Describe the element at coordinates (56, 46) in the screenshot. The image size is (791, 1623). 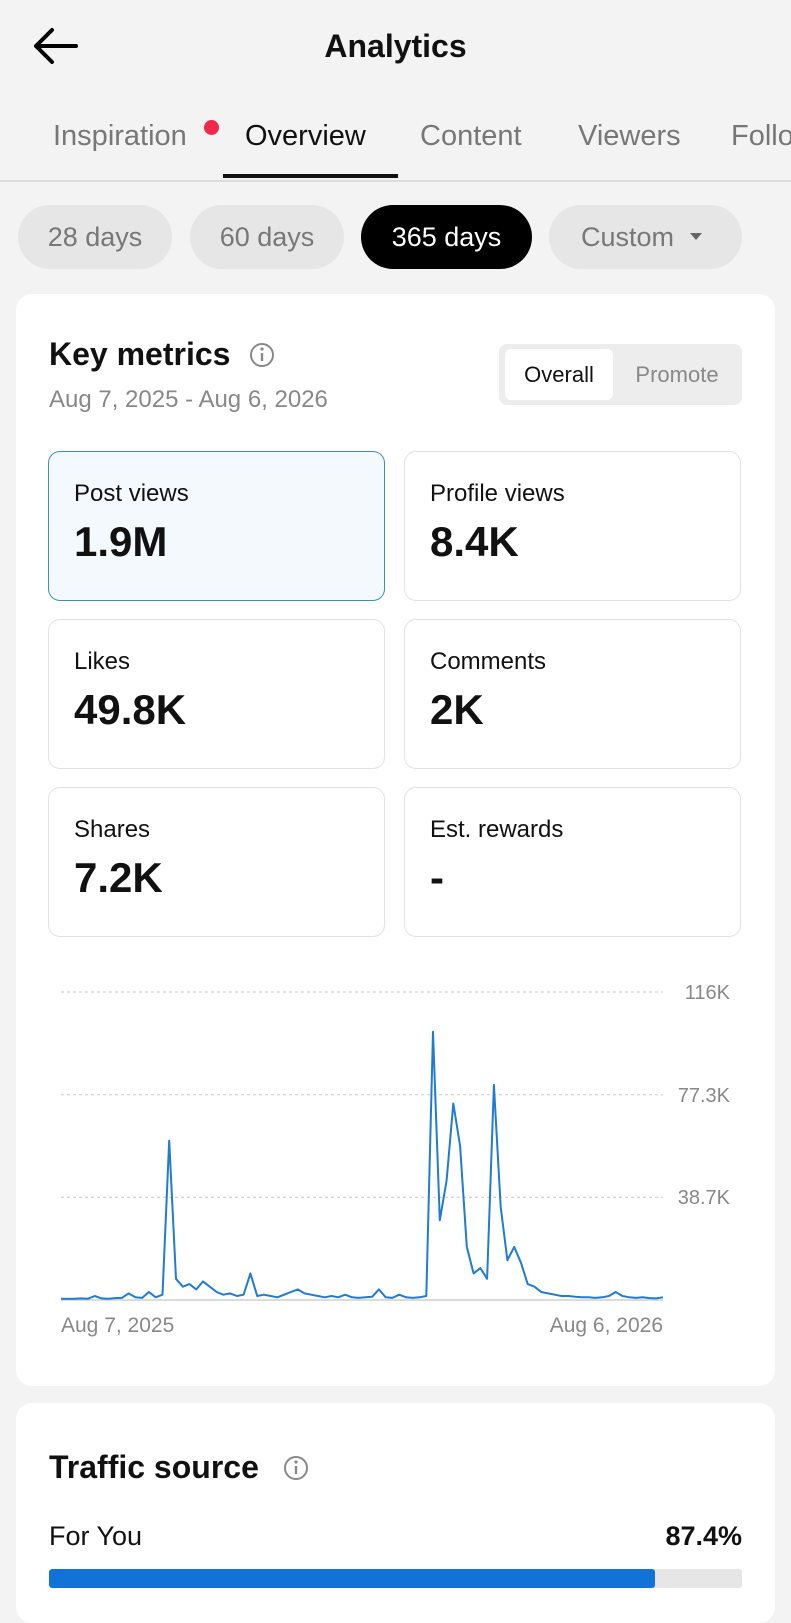
I see `back-button` at that location.